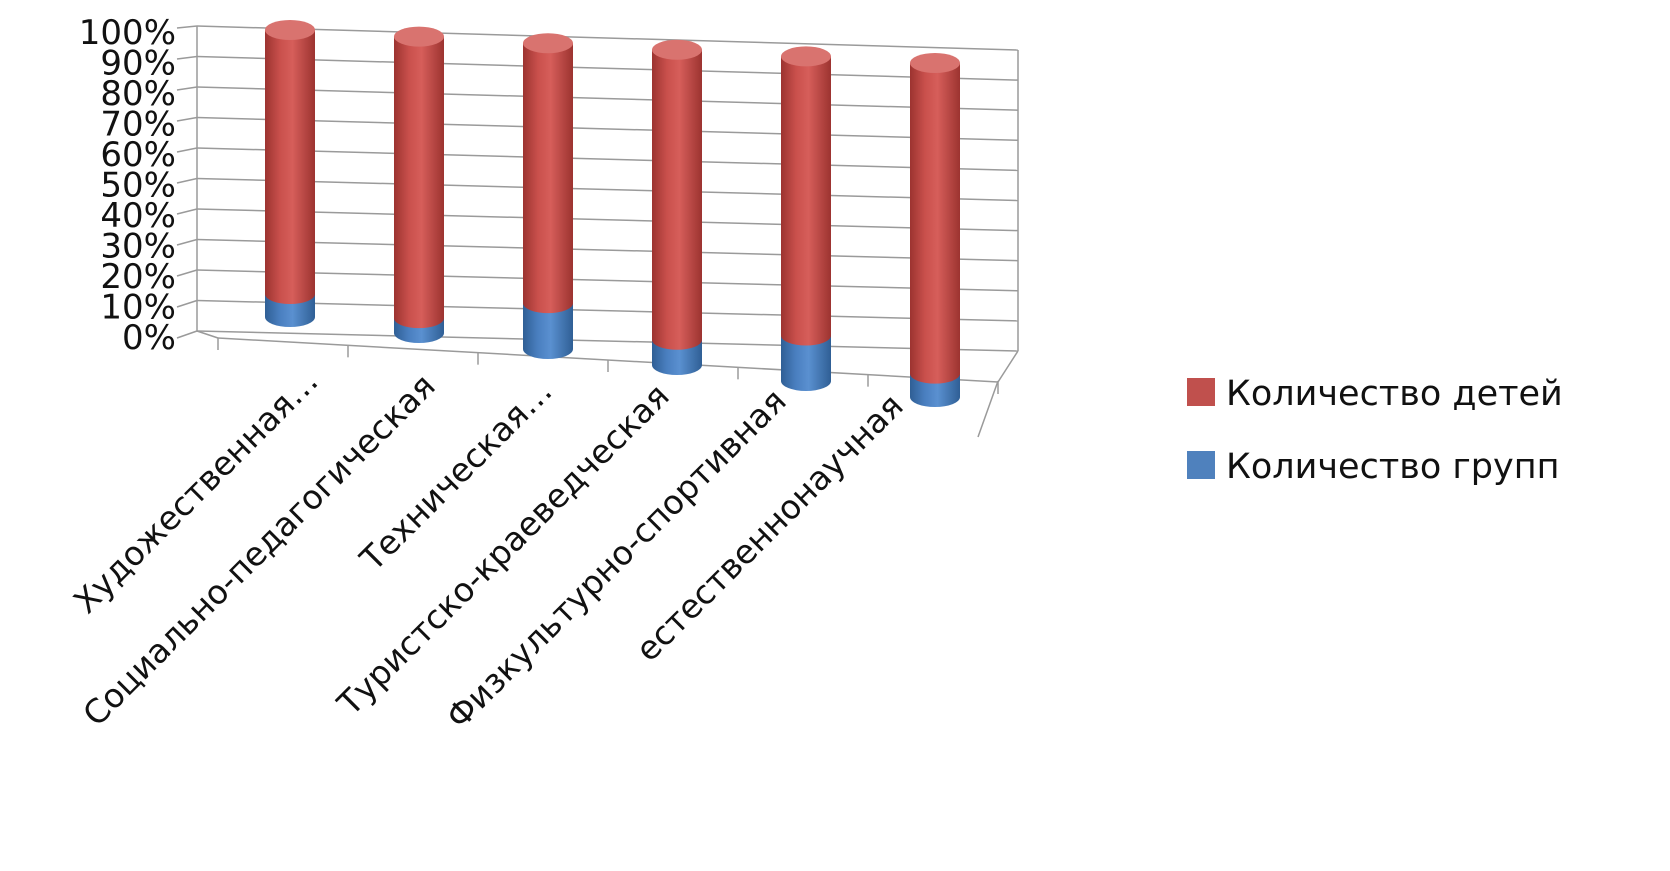  I want to click on y-tick-label: 50%, so click(138, 186).